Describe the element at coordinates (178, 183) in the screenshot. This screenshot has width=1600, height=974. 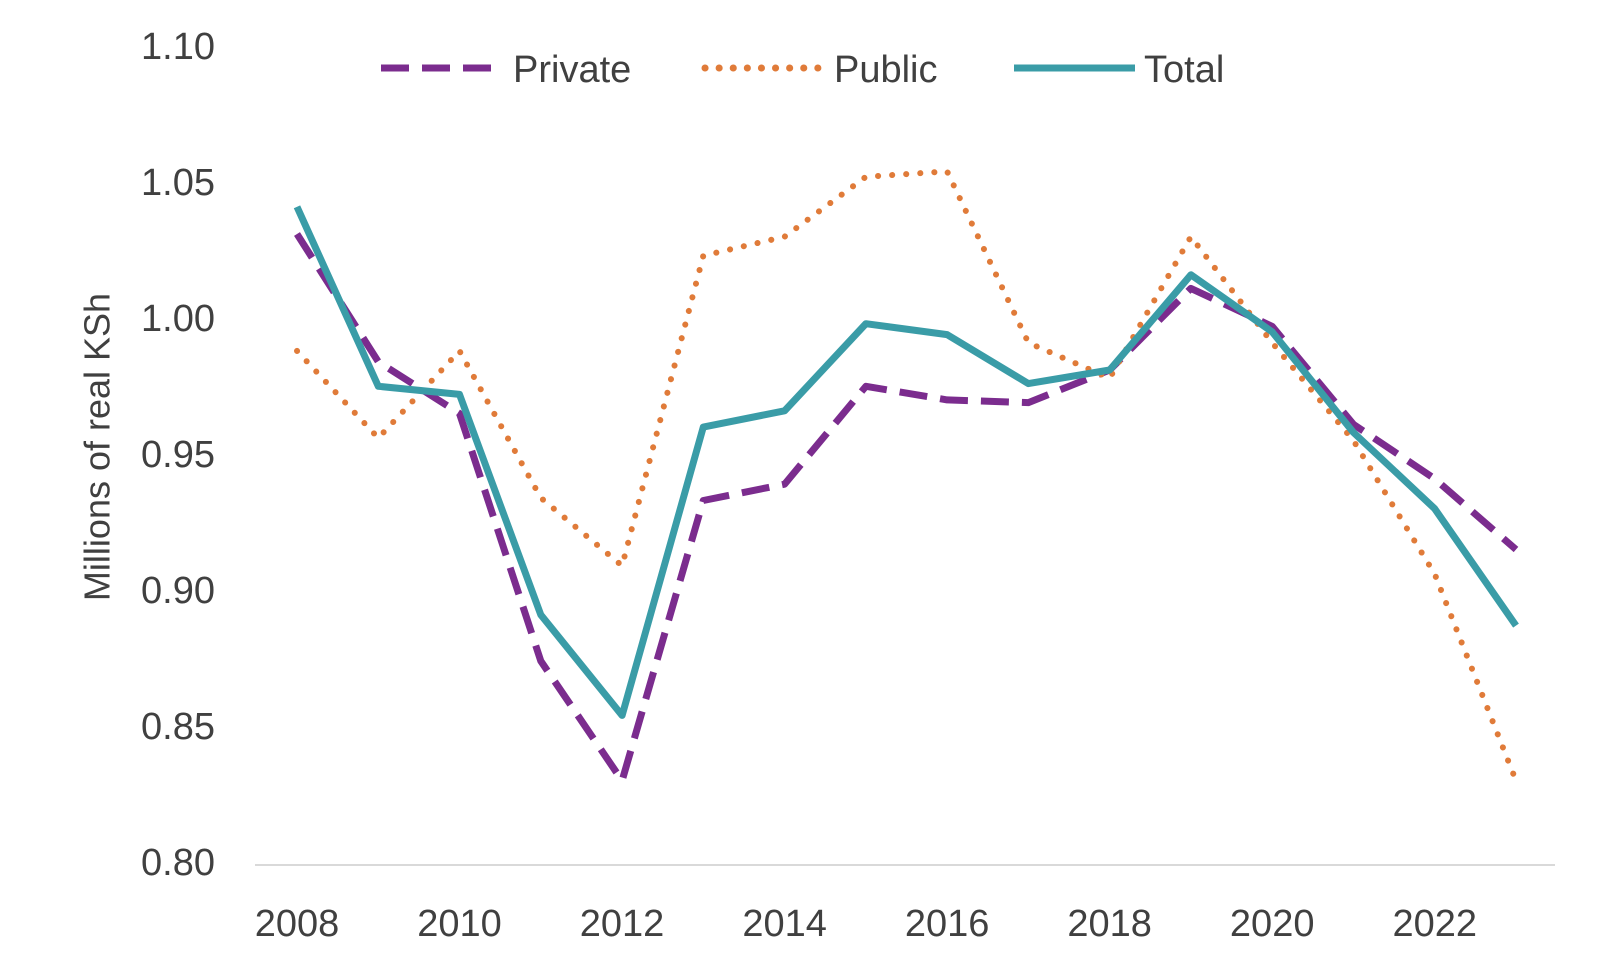
I see `y-tick-label: 1.05` at that location.